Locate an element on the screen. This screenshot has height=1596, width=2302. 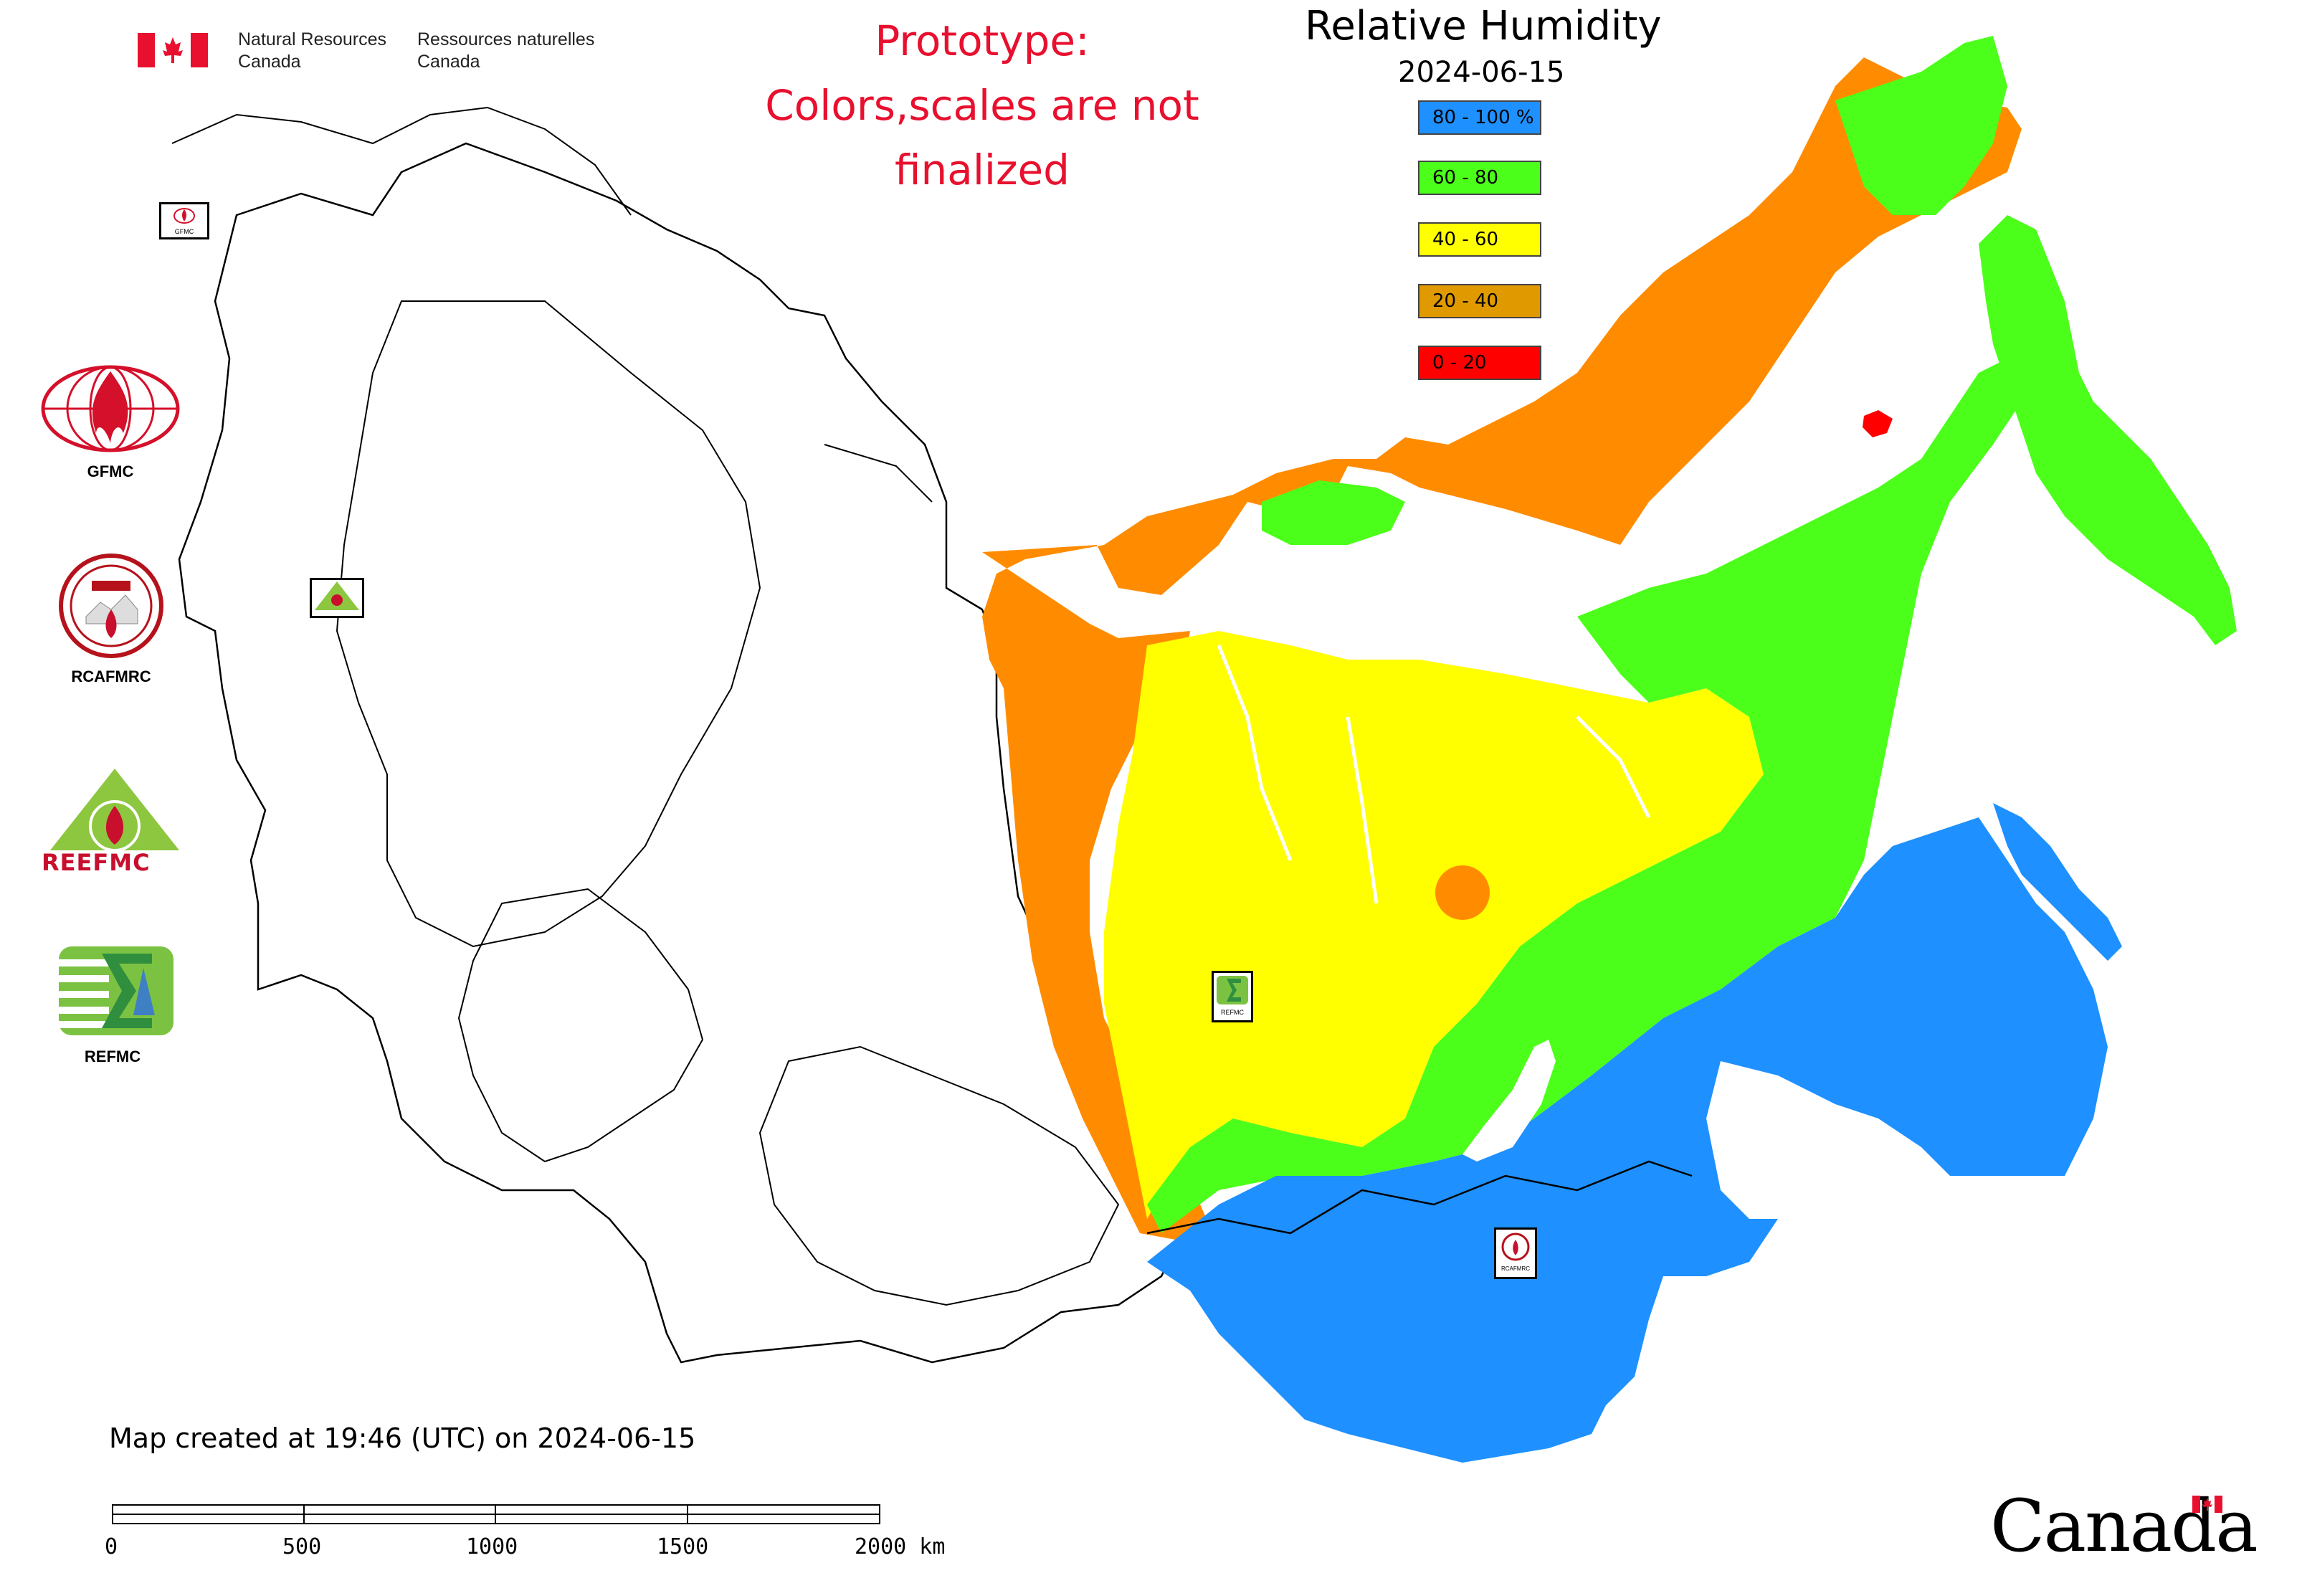
humidity-region-taymyr is located at coordinates (1333, 512).